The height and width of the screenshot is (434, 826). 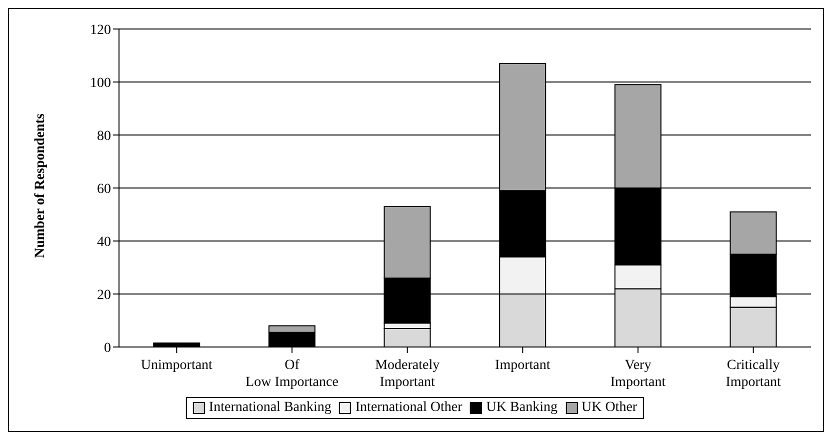 What do you see at coordinates (522, 365) in the screenshot?
I see `x-tick-label: Important` at bounding box center [522, 365].